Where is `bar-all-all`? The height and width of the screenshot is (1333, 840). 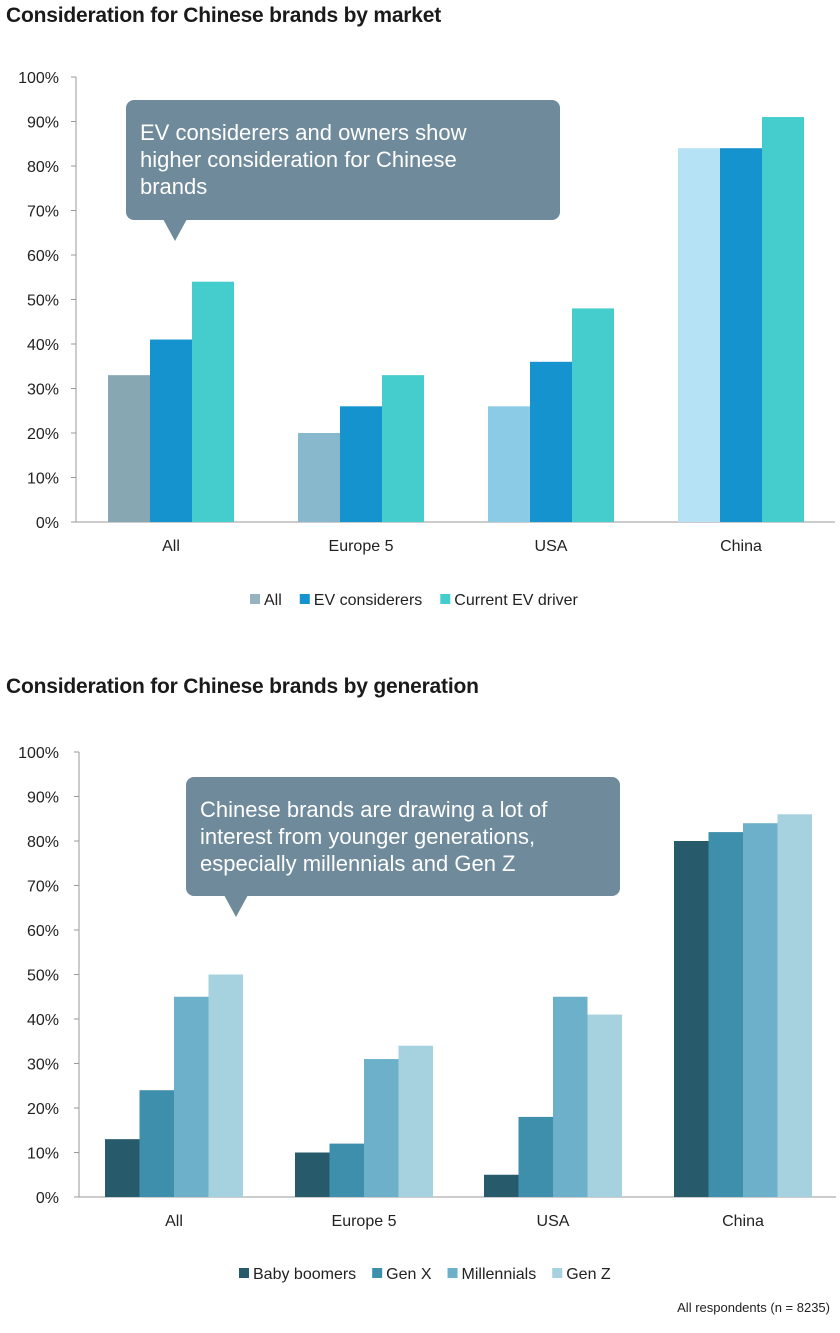
bar-all-all is located at coordinates (129, 448).